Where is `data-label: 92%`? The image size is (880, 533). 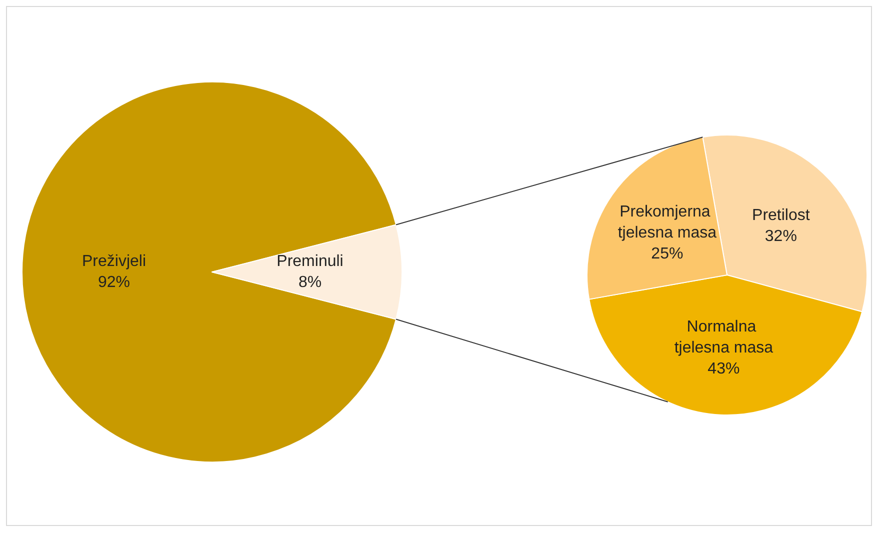
data-label: 92% is located at coordinates (114, 282).